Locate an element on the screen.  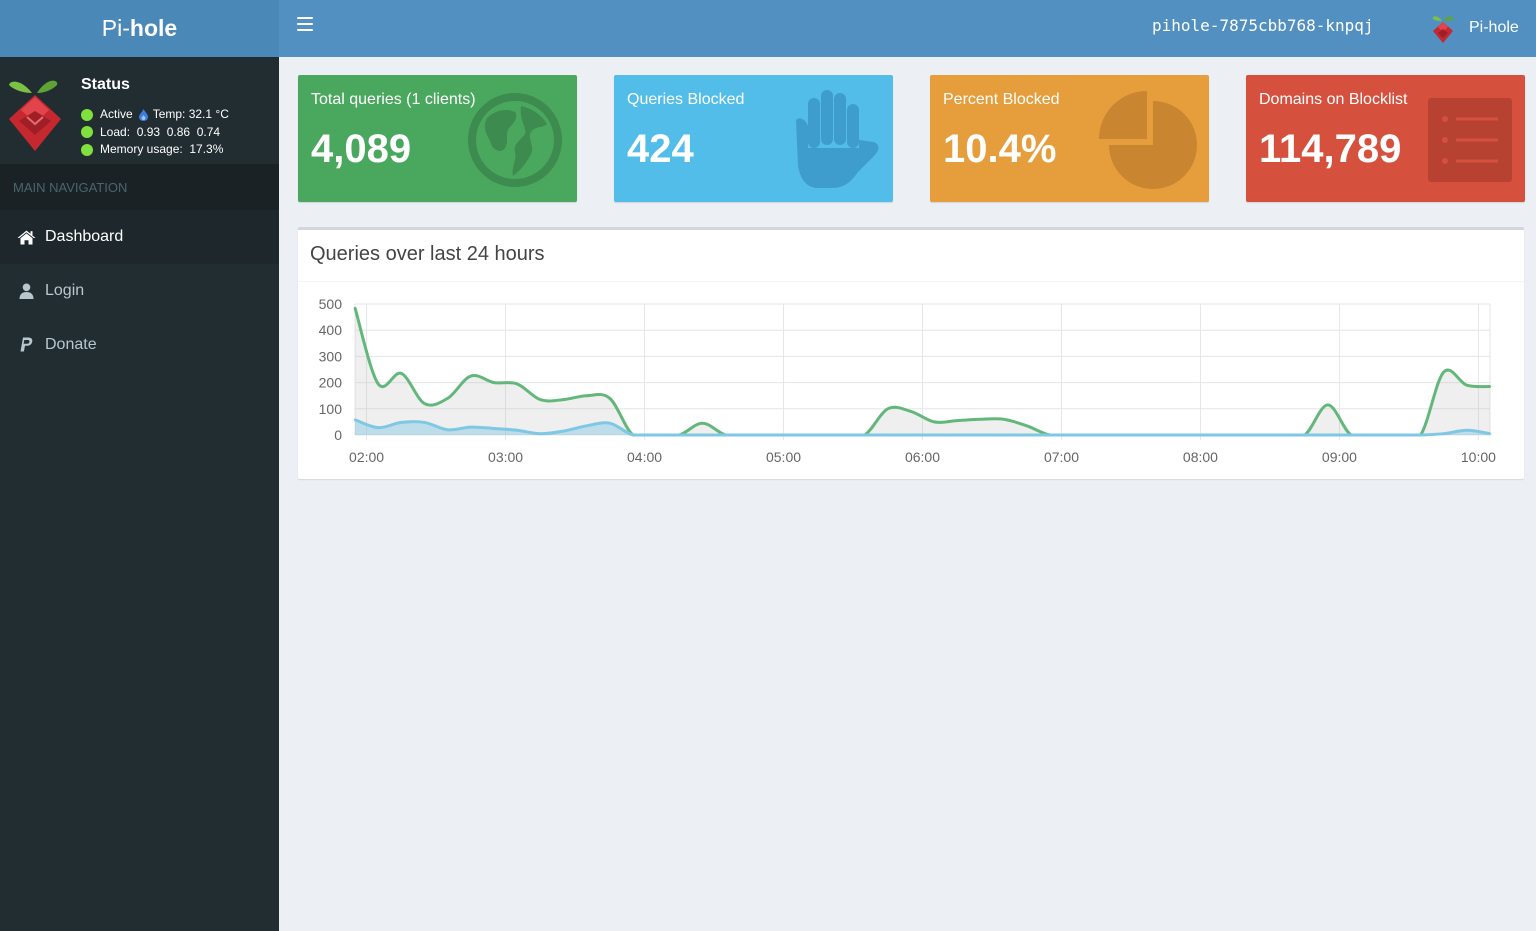
series-area is located at coordinates (922, 371).